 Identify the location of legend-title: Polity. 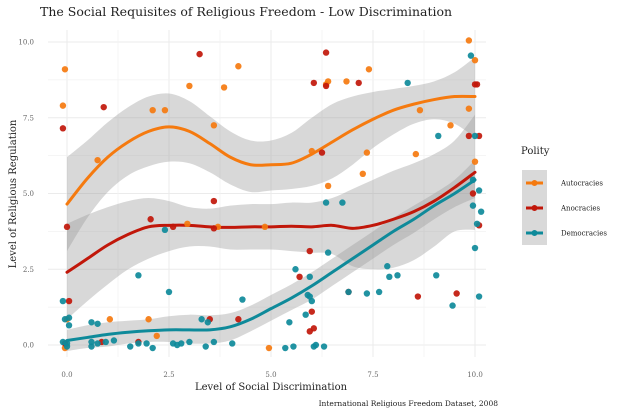
(535, 151).